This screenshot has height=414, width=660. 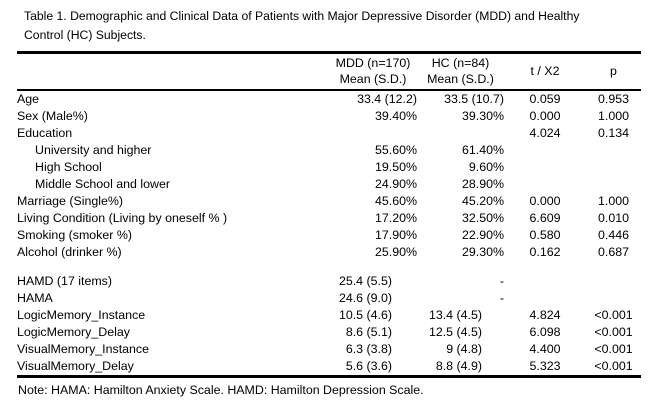 What do you see at coordinates (482, 184) in the screenshot?
I see `hc-value: 28.90%` at bounding box center [482, 184].